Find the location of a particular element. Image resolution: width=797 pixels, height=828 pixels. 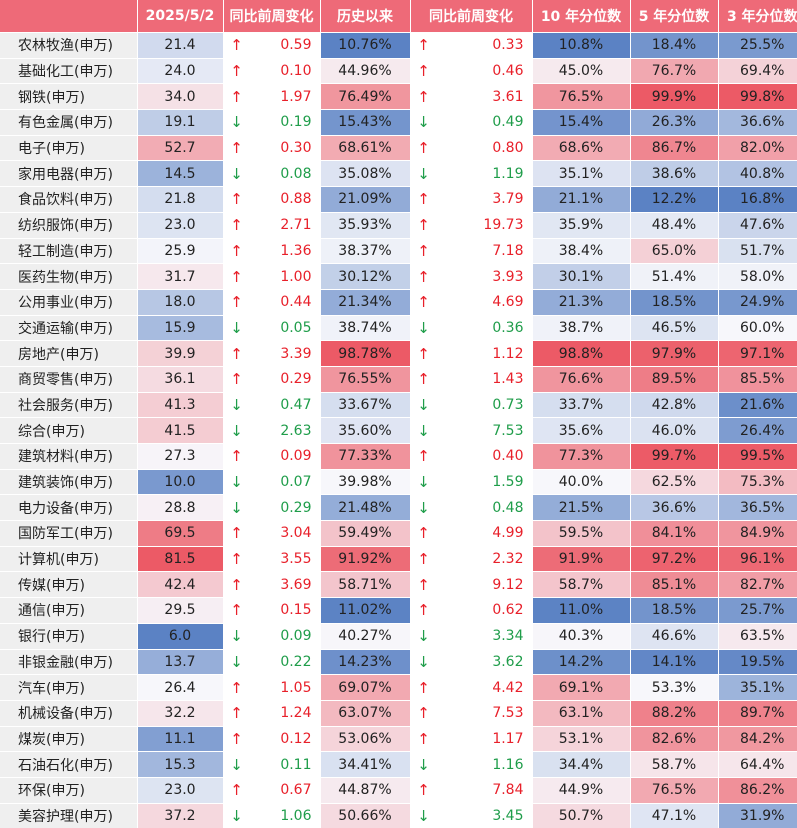

industry-name: 房地产(申万) is located at coordinates (68, 354).